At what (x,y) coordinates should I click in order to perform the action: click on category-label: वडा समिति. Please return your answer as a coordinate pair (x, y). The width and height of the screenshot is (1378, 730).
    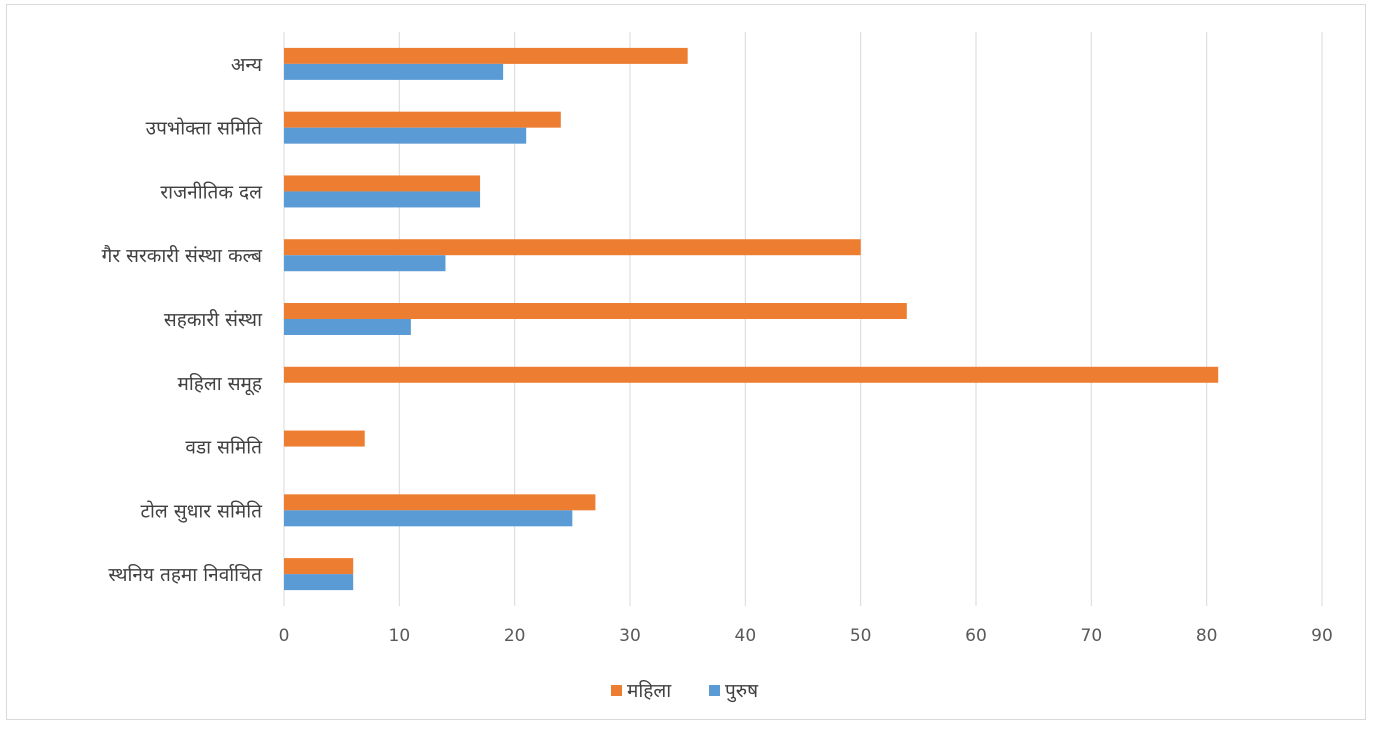
    Looking at the image, I should click on (224, 447).